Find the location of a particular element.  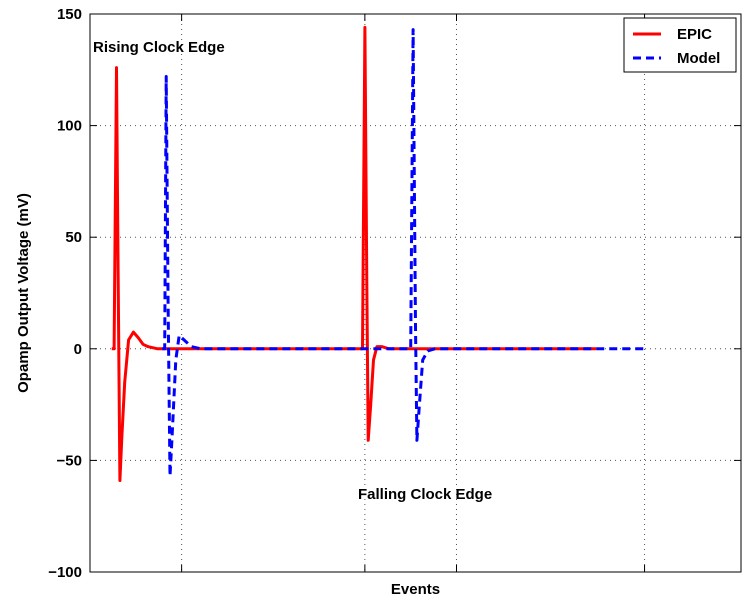

y-tick-label: 50 is located at coordinates (73, 237).